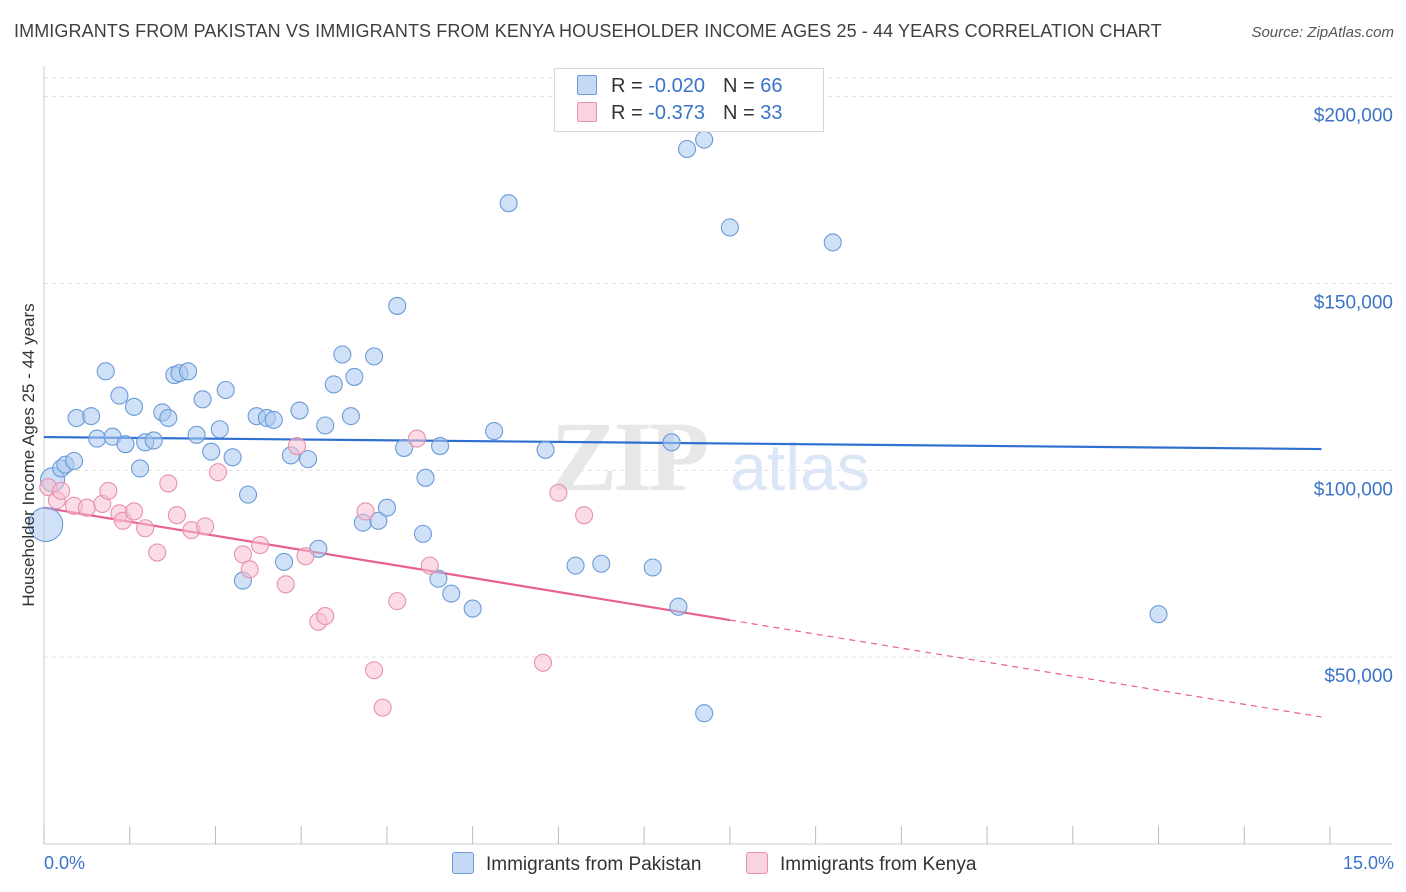 The width and height of the screenshot is (1406, 892). What do you see at coordinates (1025, 668) in the screenshot?
I see `kenya-trend-line-extrapolated` at bounding box center [1025, 668].